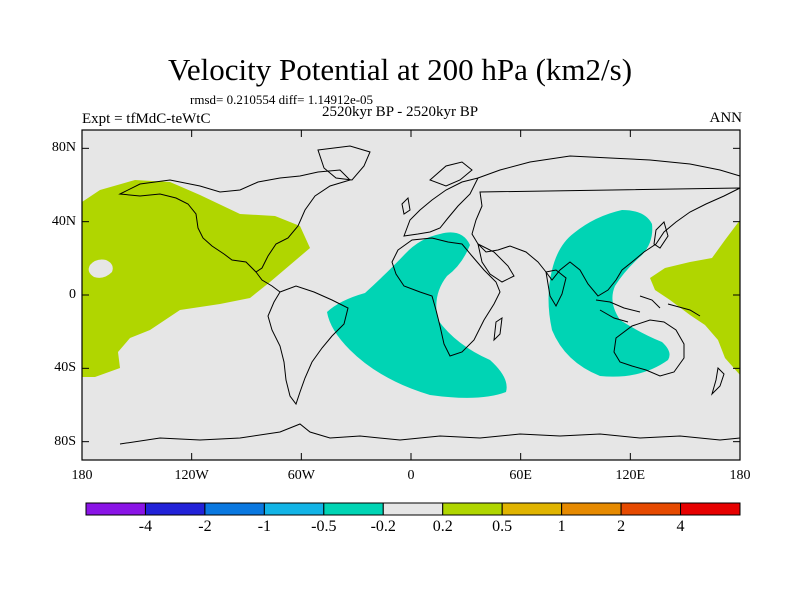 This screenshot has width=800, height=600. I want to click on lat-tick-label: 40S, so click(65, 368).